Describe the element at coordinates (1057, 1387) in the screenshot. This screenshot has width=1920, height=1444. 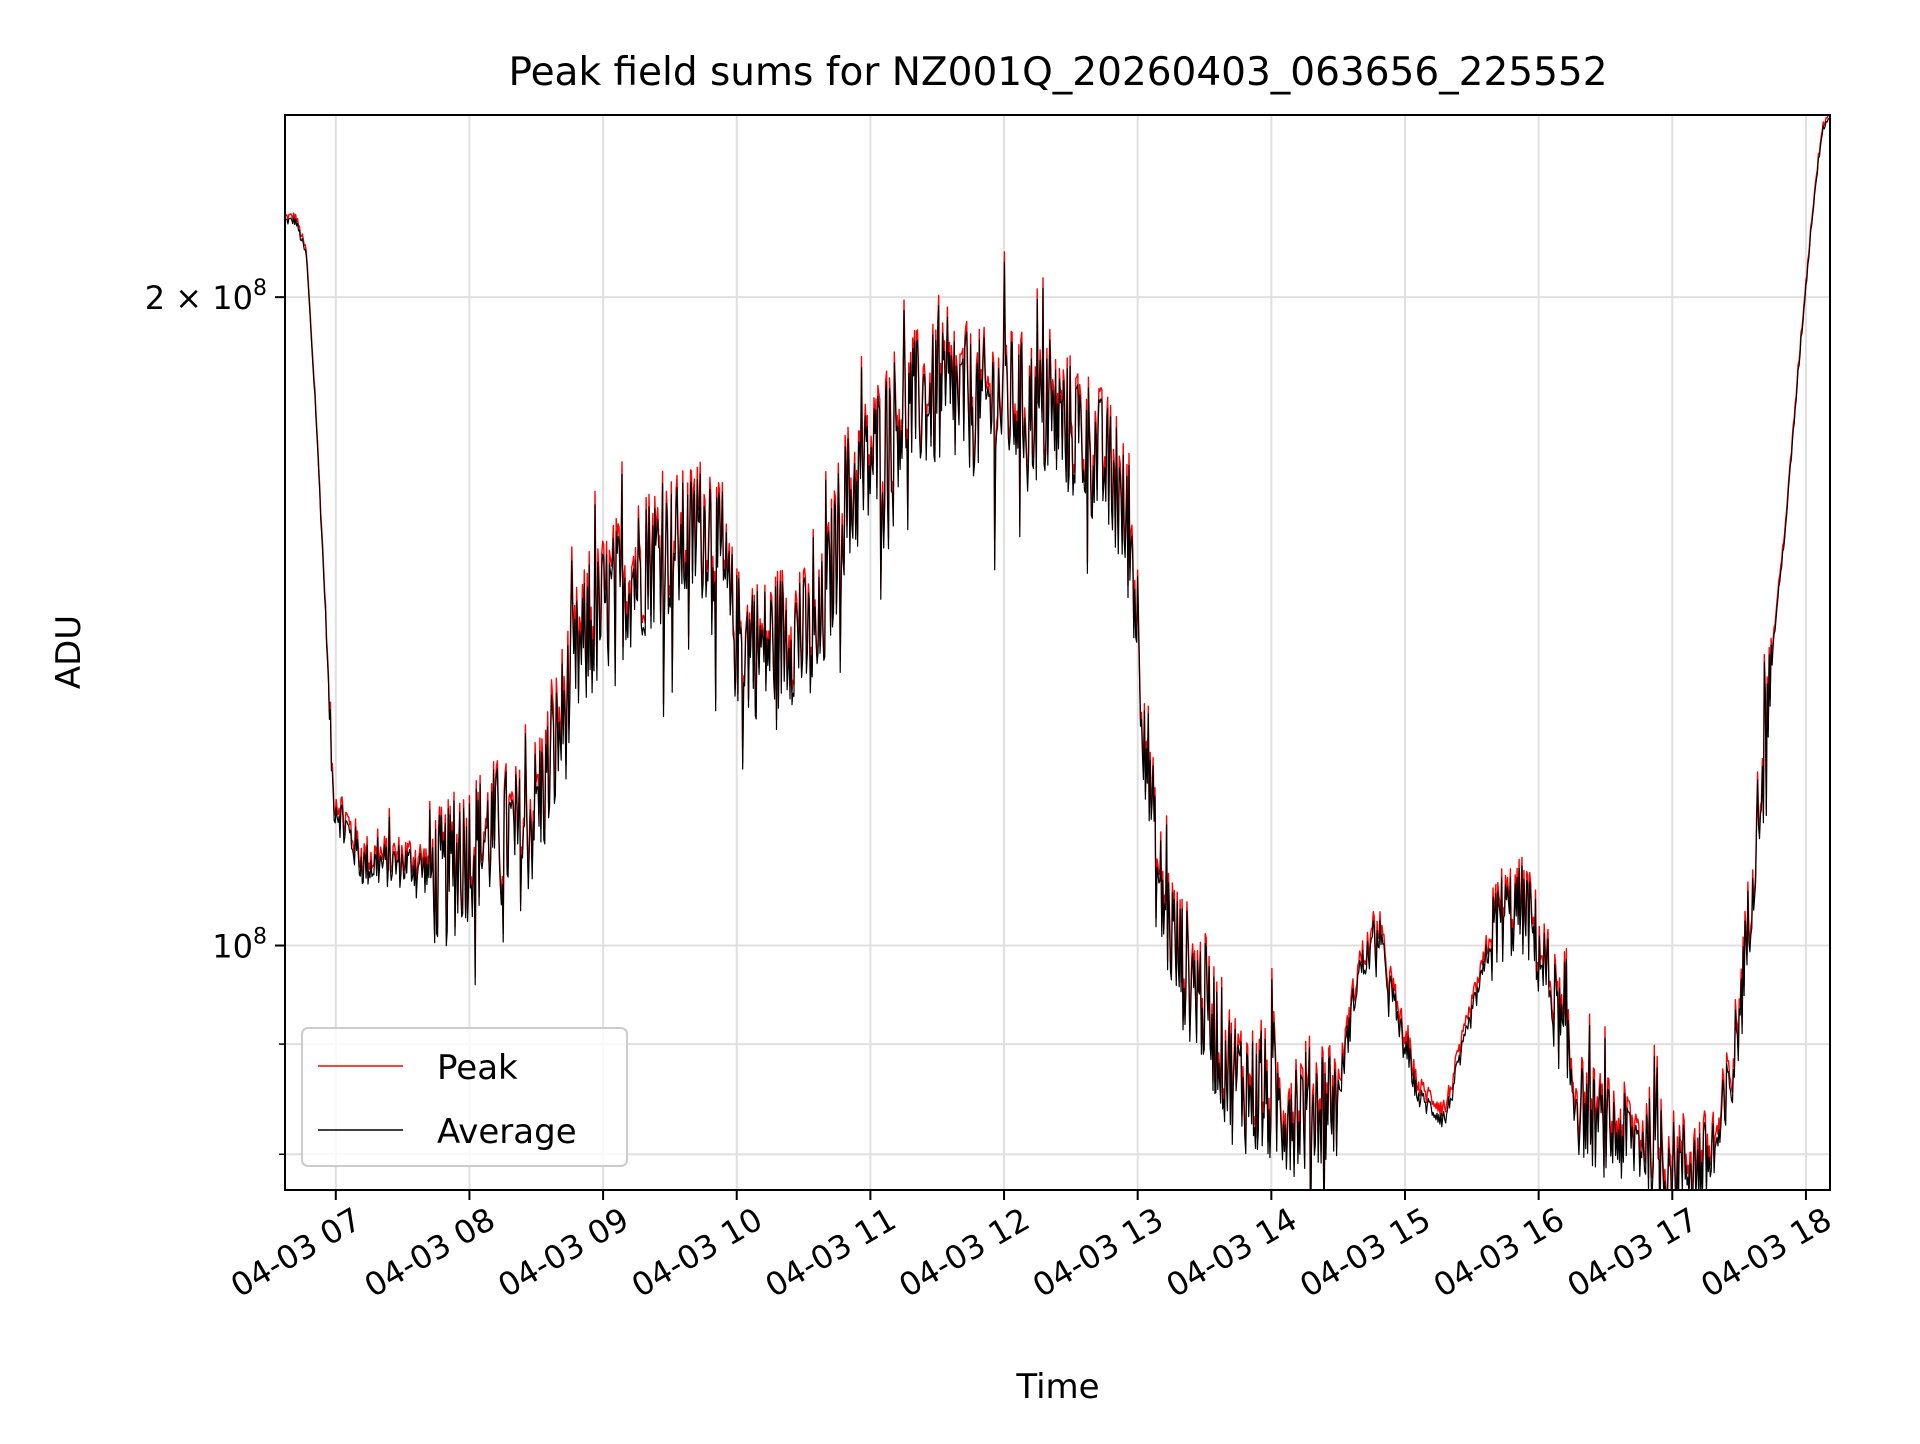
I see `x-axis-label: Time` at that location.